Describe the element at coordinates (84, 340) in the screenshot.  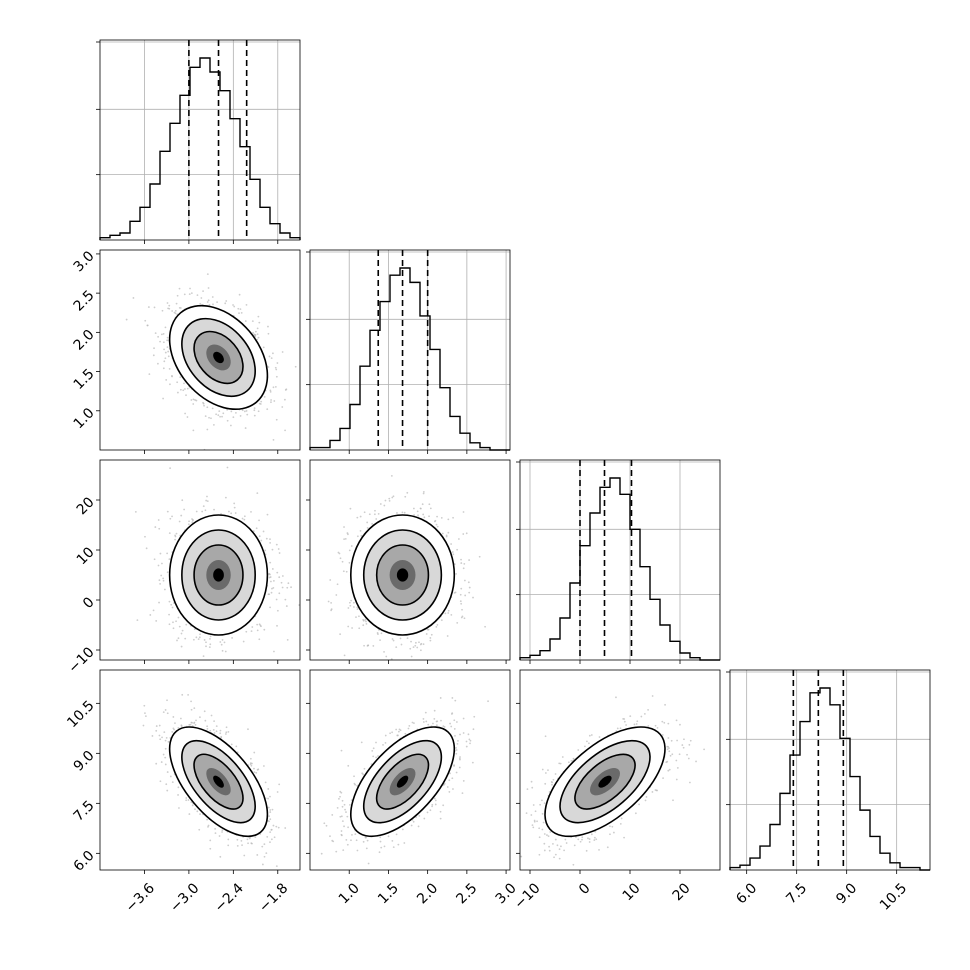
I see `y-tick-label: 2.0` at that location.